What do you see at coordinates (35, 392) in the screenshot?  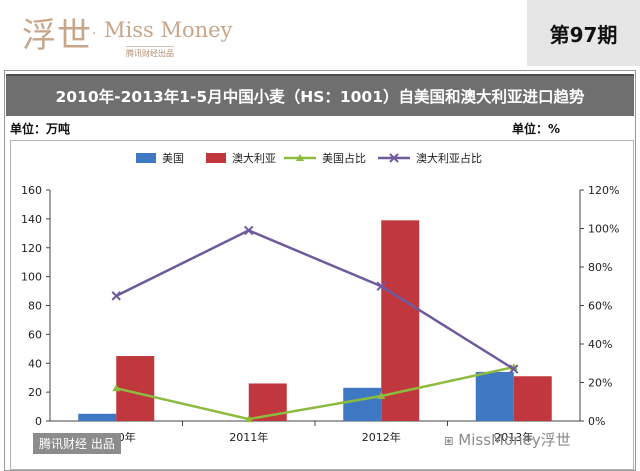 I see `y-left-tick-label: 20` at bounding box center [35, 392].